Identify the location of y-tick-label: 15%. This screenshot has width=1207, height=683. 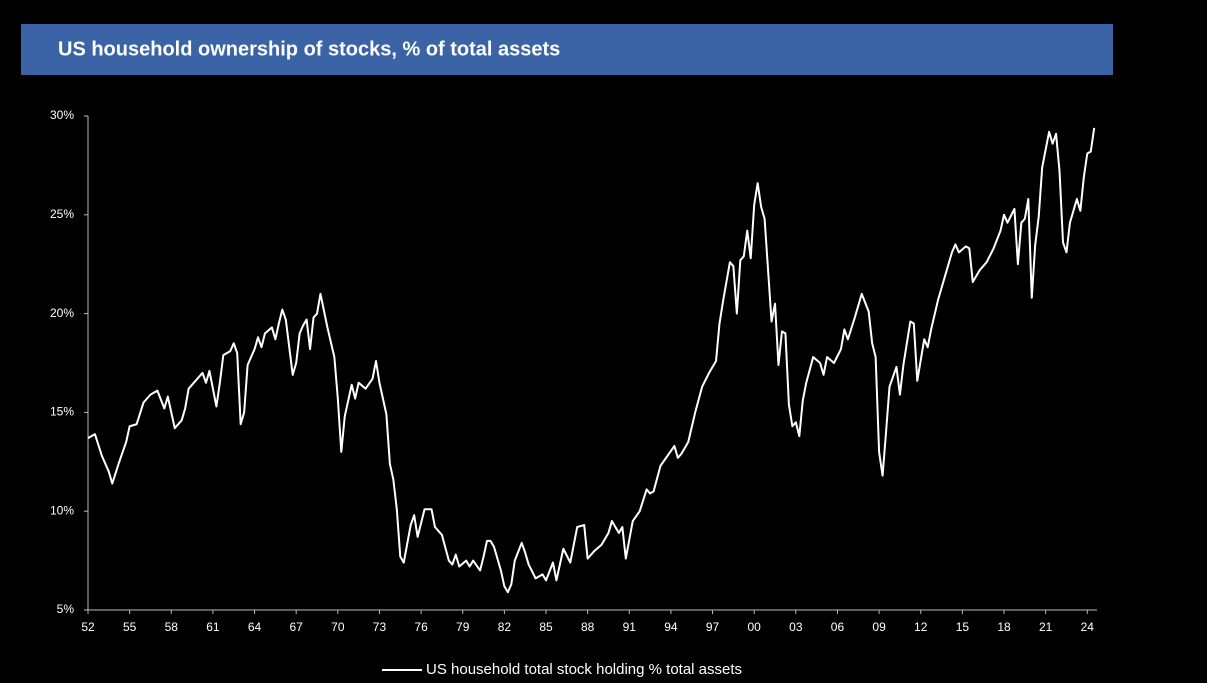
(62, 412).